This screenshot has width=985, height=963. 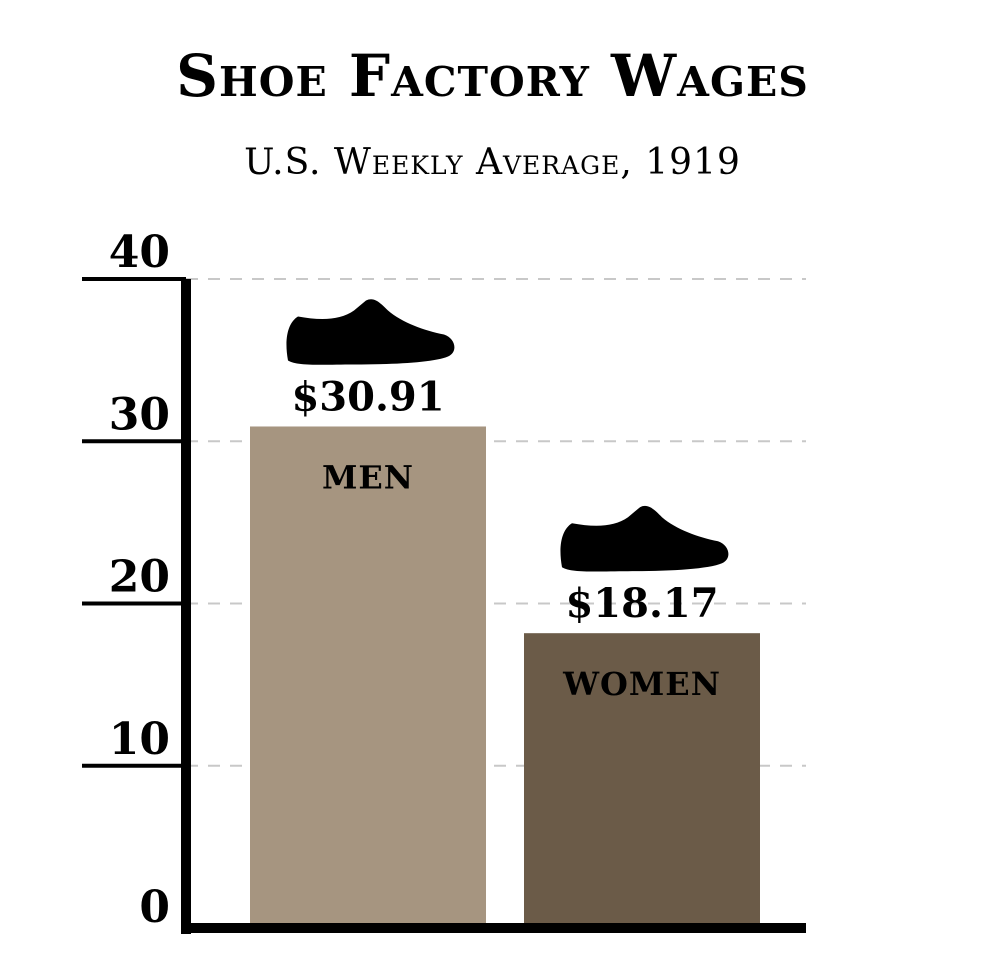 What do you see at coordinates (139, 414) in the screenshot?
I see `y-tick-label: 30` at bounding box center [139, 414].